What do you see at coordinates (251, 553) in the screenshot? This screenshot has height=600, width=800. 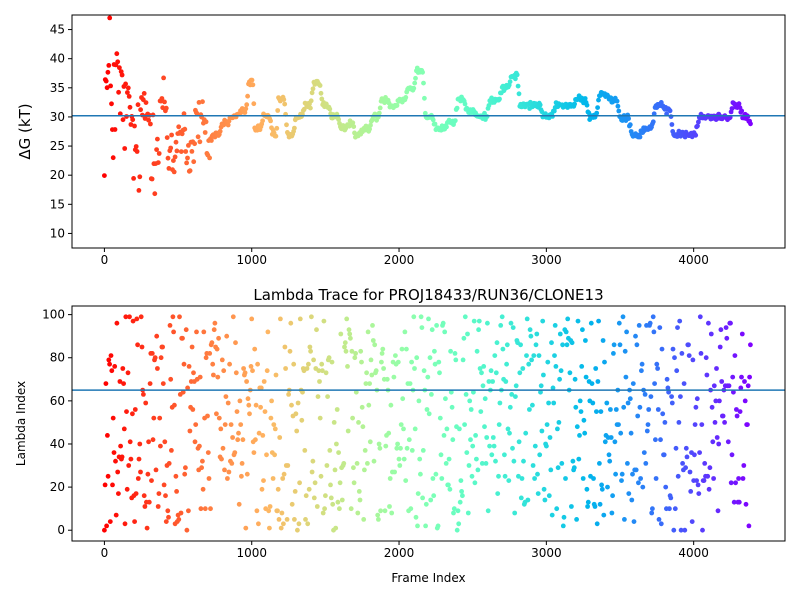 I see `x-tick-label: 1000` at bounding box center [251, 553].